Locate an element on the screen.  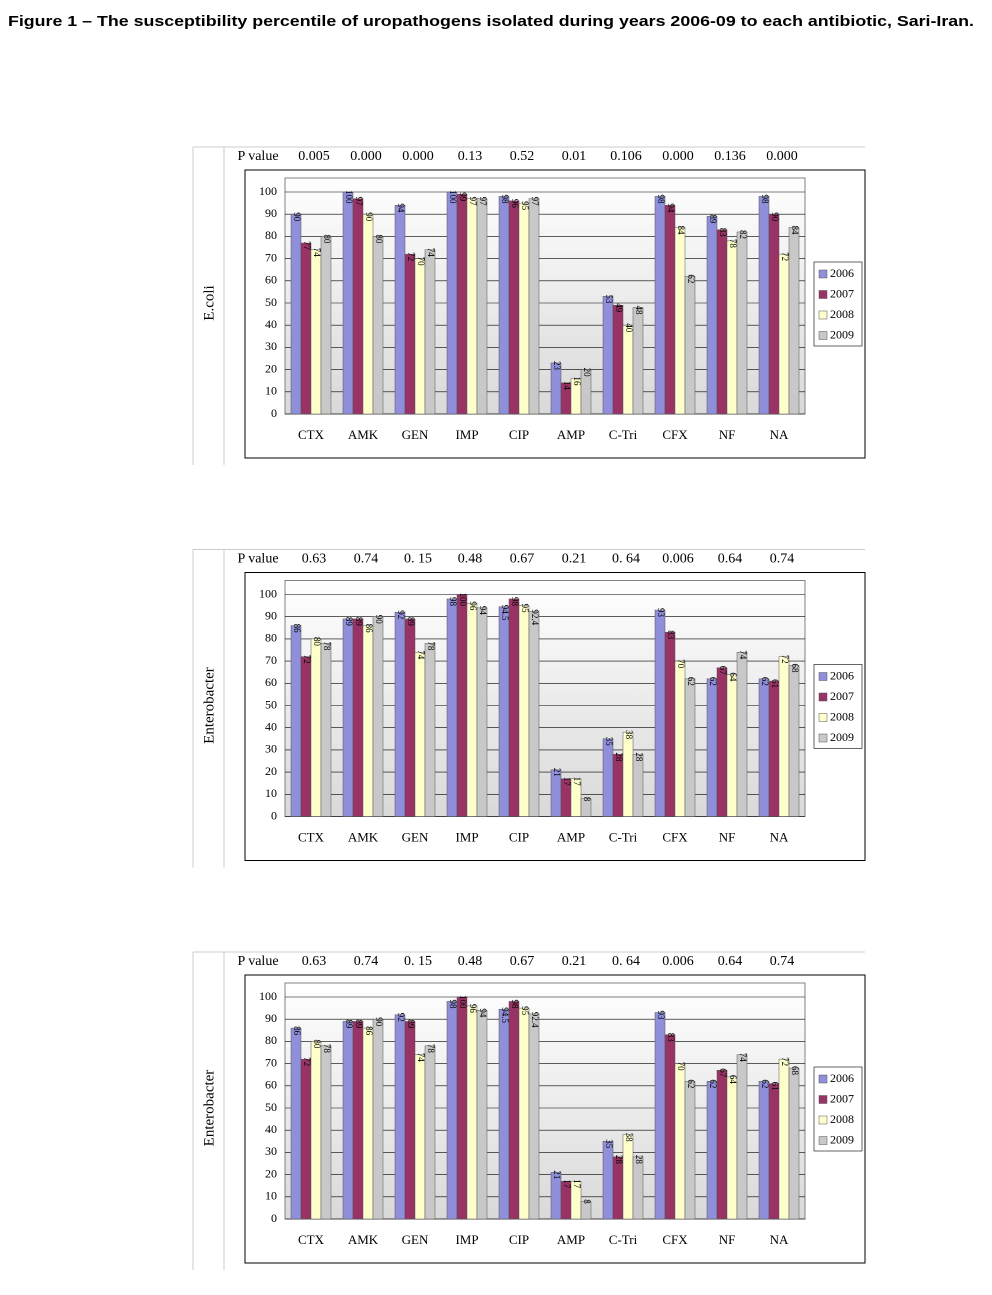
value-label: 84 is located at coordinates (795, 231).